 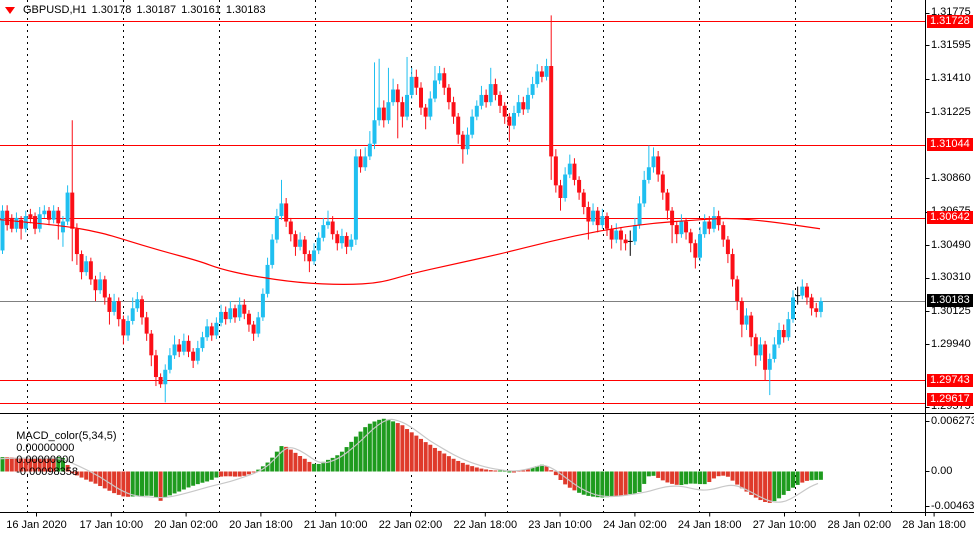 What do you see at coordinates (111, 525) in the screenshot?
I see `time-axis-label: 17 Jan 10:00` at bounding box center [111, 525].